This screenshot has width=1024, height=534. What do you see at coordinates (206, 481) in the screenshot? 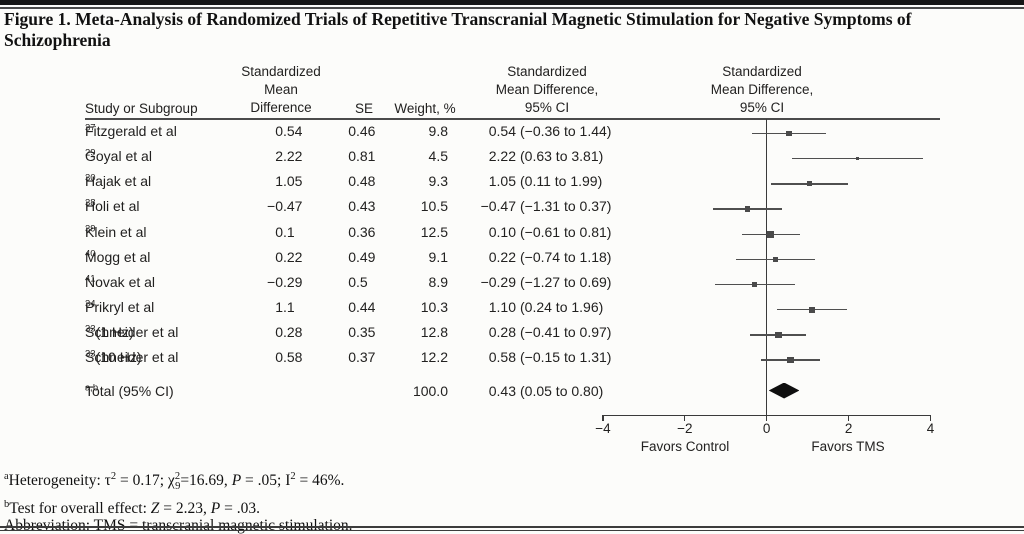
I see `footnote-text: =16.69,` at bounding box center [206, 481].